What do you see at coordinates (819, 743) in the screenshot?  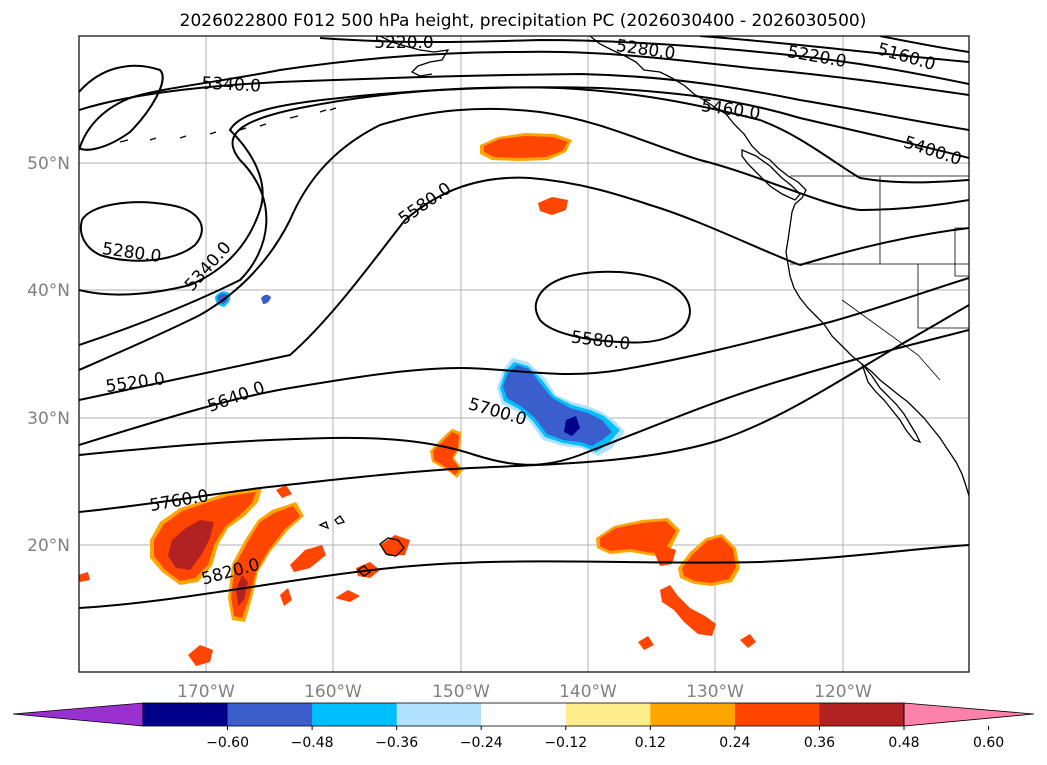 I see `colorbar-tick-label: 0.36` at bounding box center [819, 743].